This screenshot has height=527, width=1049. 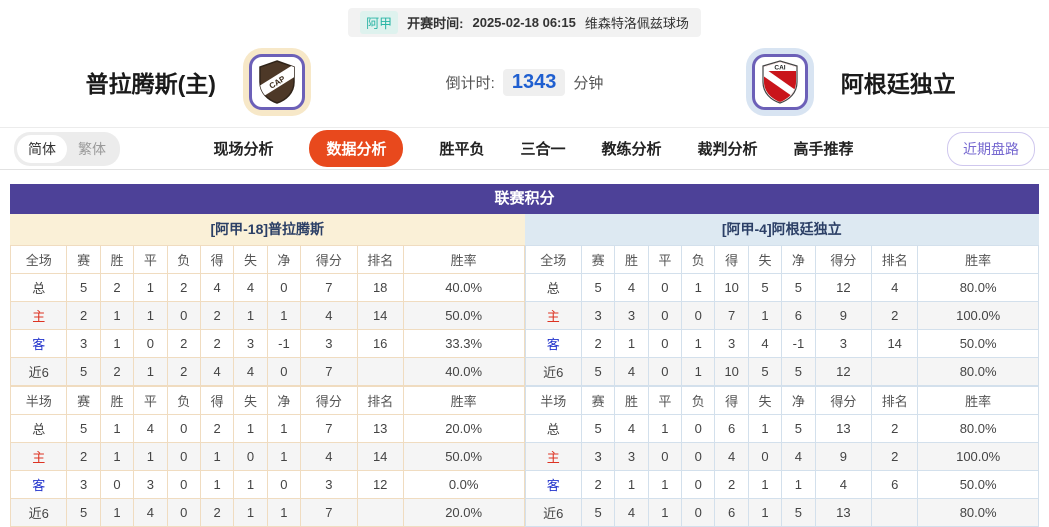 I want to click on tab-win-draw-lose: 胜平负, so click(x=462, y=149).